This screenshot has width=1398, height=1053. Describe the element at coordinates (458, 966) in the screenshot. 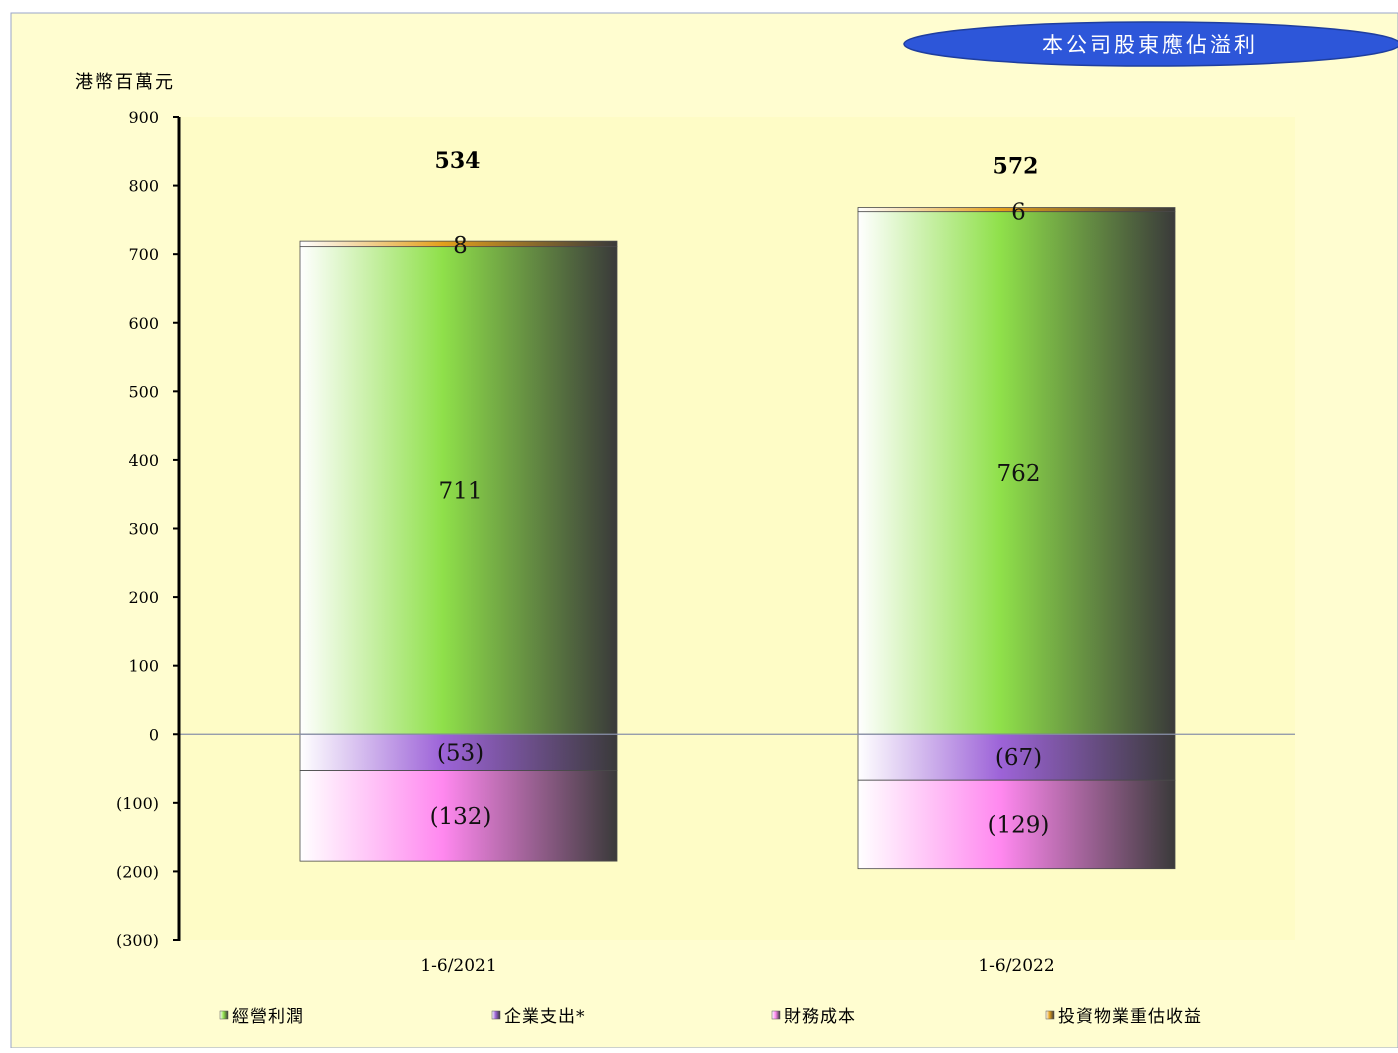

I see `x-tick-label: 1-6/2021` at that location.